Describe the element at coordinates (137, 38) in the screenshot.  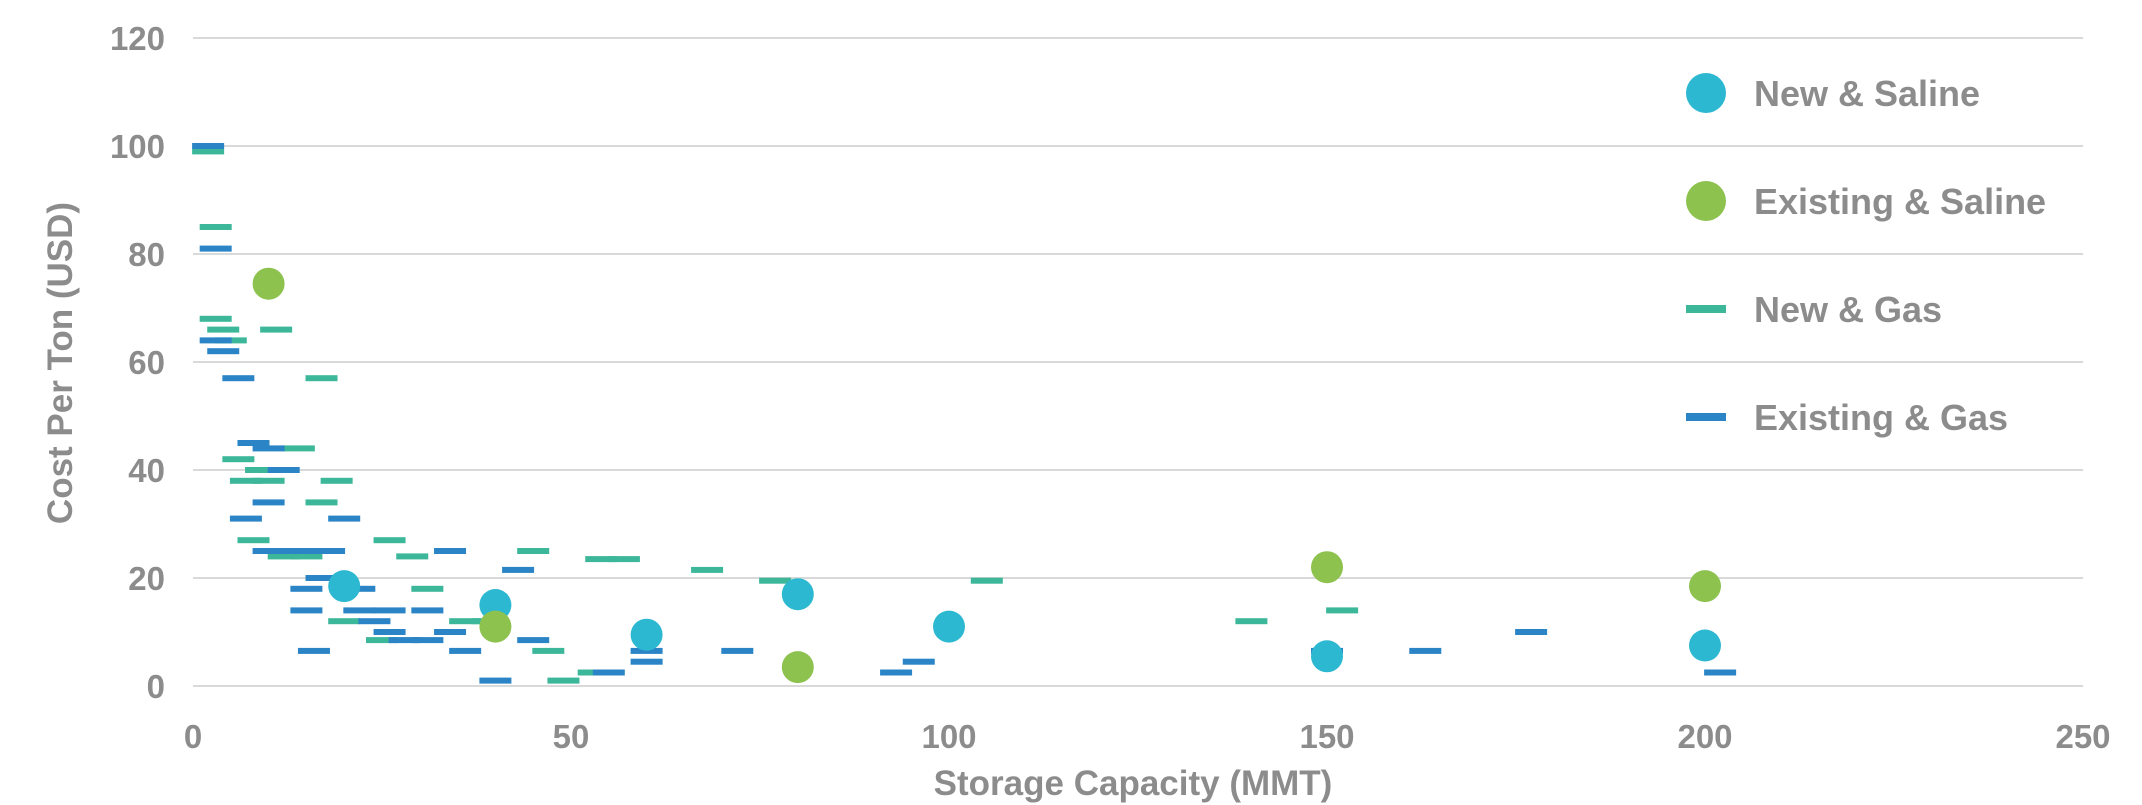
I see `y-tick-label: 120` at that location.